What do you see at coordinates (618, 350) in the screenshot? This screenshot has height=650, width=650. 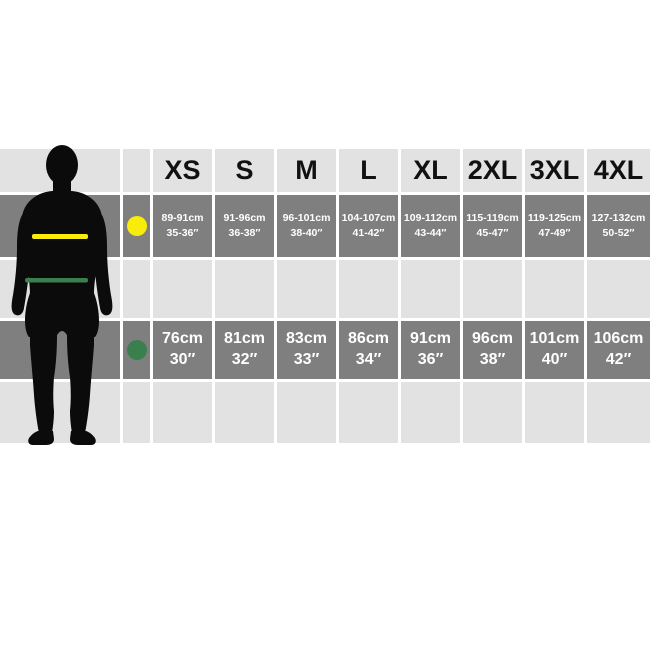 I see `waist-cell-4xl: 106cm 42″` at bounding box center [618, 350].